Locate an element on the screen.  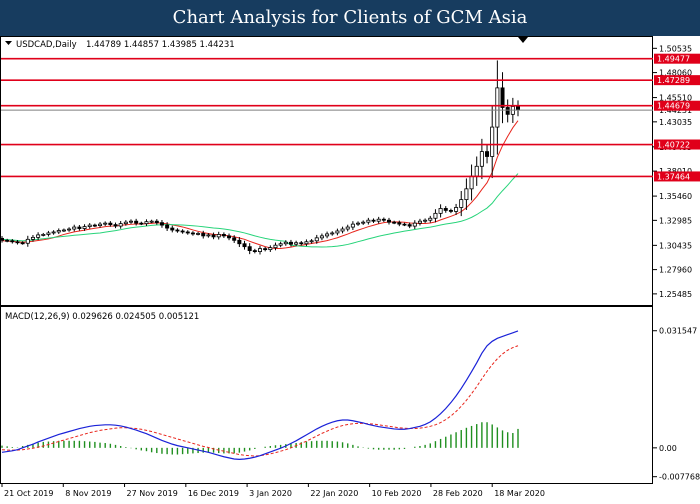
price-tick-label: 1.25485 is located at coordinates (675, 294).